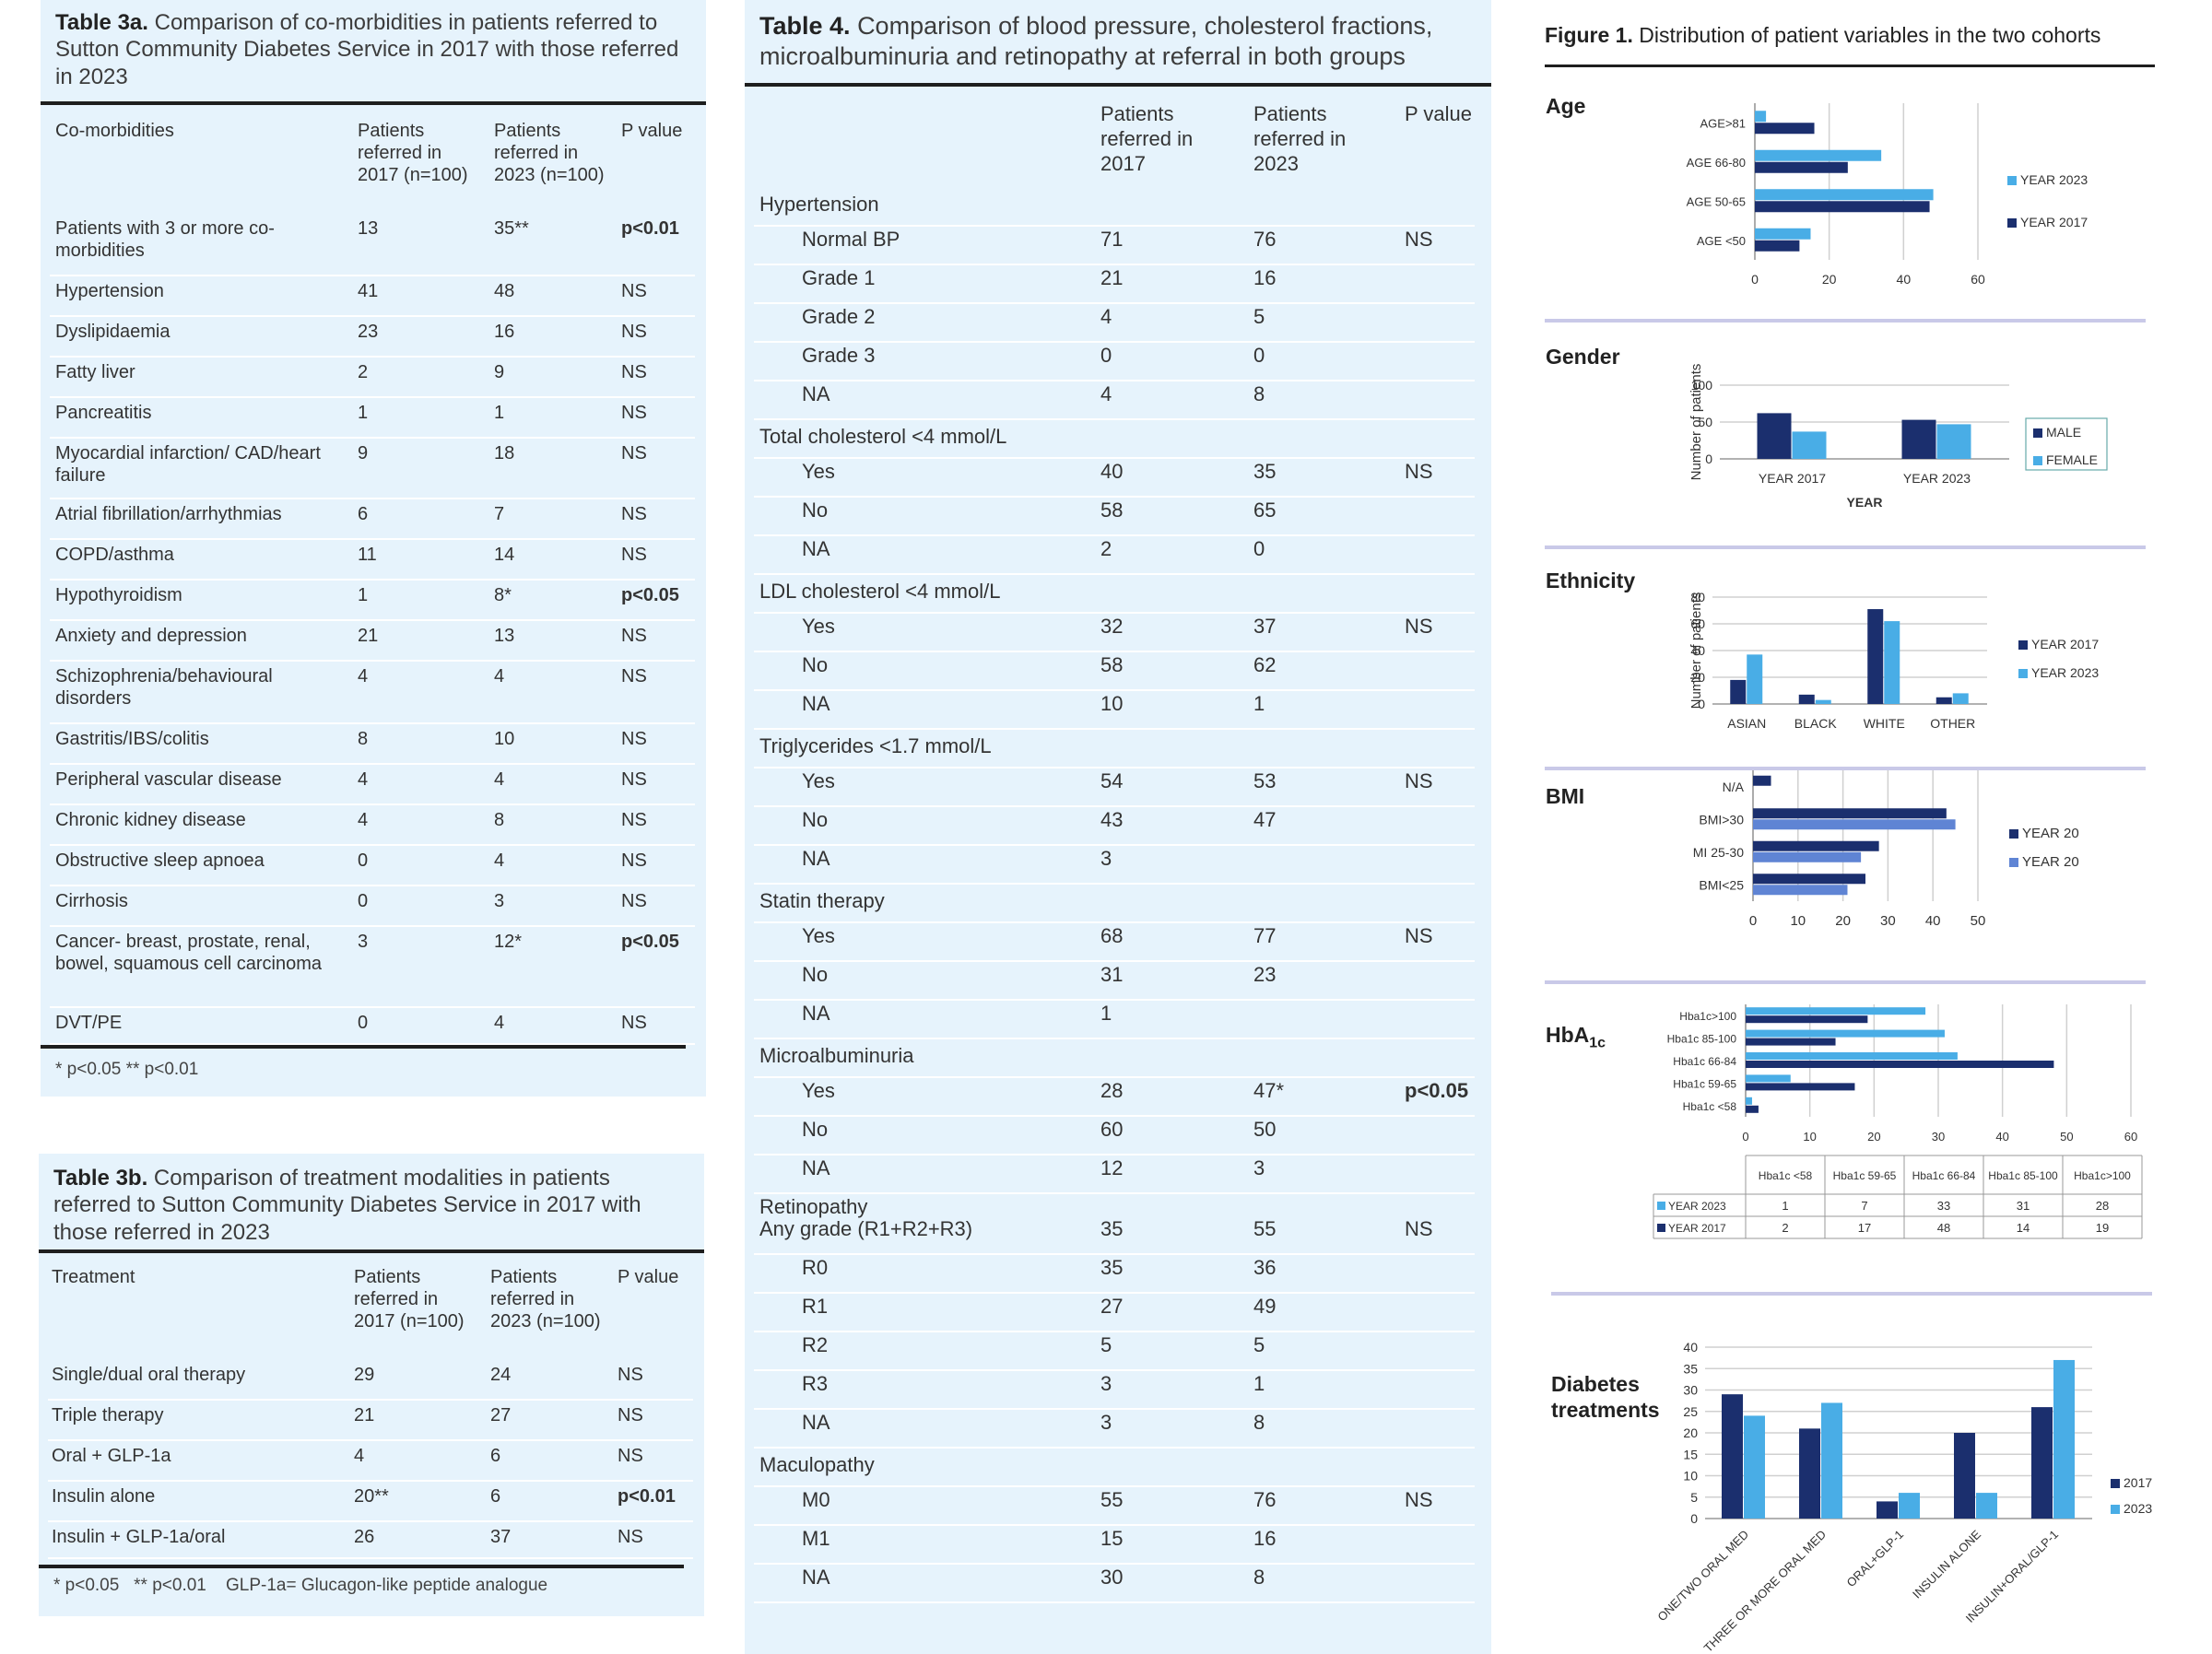 This screenshot has height=1654, width=2212. Describe the element at coordinates (1690, 1368) in the screenshot. I see `tick-label: 35` at that location.